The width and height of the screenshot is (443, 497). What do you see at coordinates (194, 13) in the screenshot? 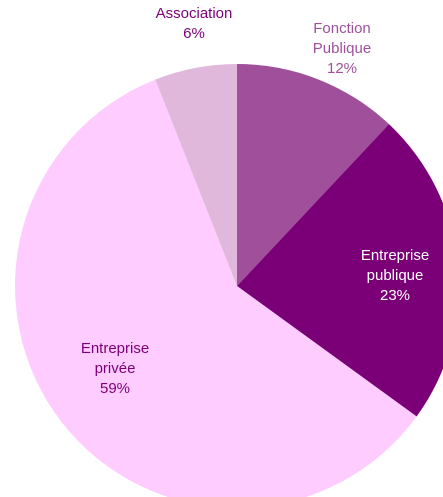
I see `slice-category-label: Association` at bounding box center [194, 13].